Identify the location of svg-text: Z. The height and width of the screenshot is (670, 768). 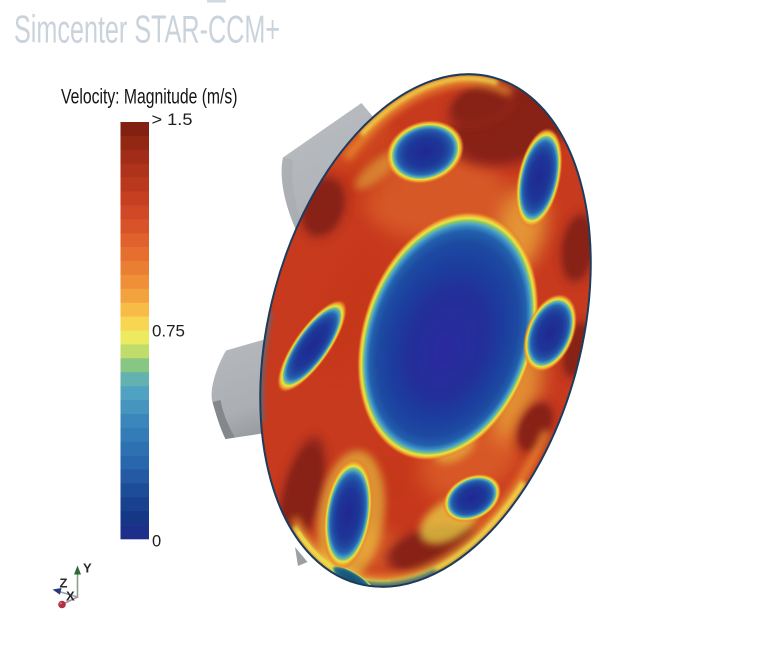
(64, 583).